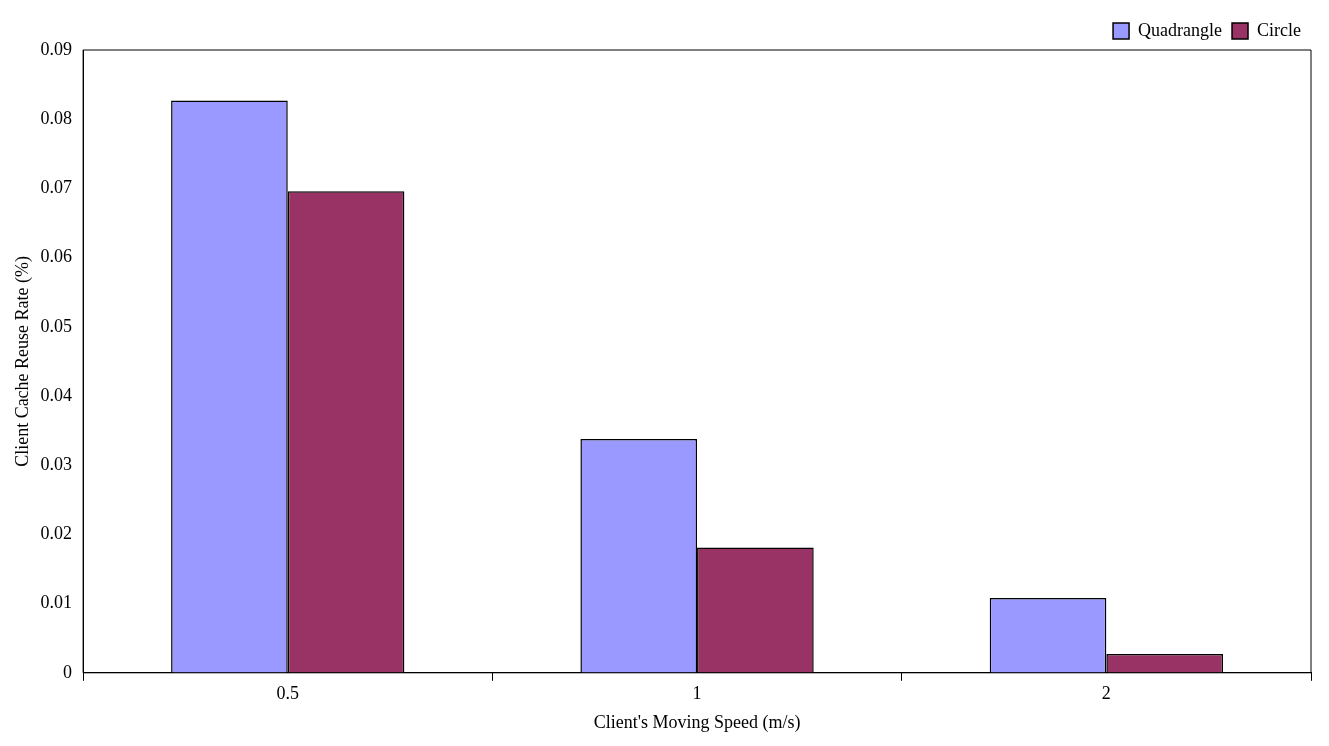 This screenshot has height=746, width=1329. Describe the element at coordinates (56, 48) in the screenshot. I see `y-tick-label: 0.09` at that location.